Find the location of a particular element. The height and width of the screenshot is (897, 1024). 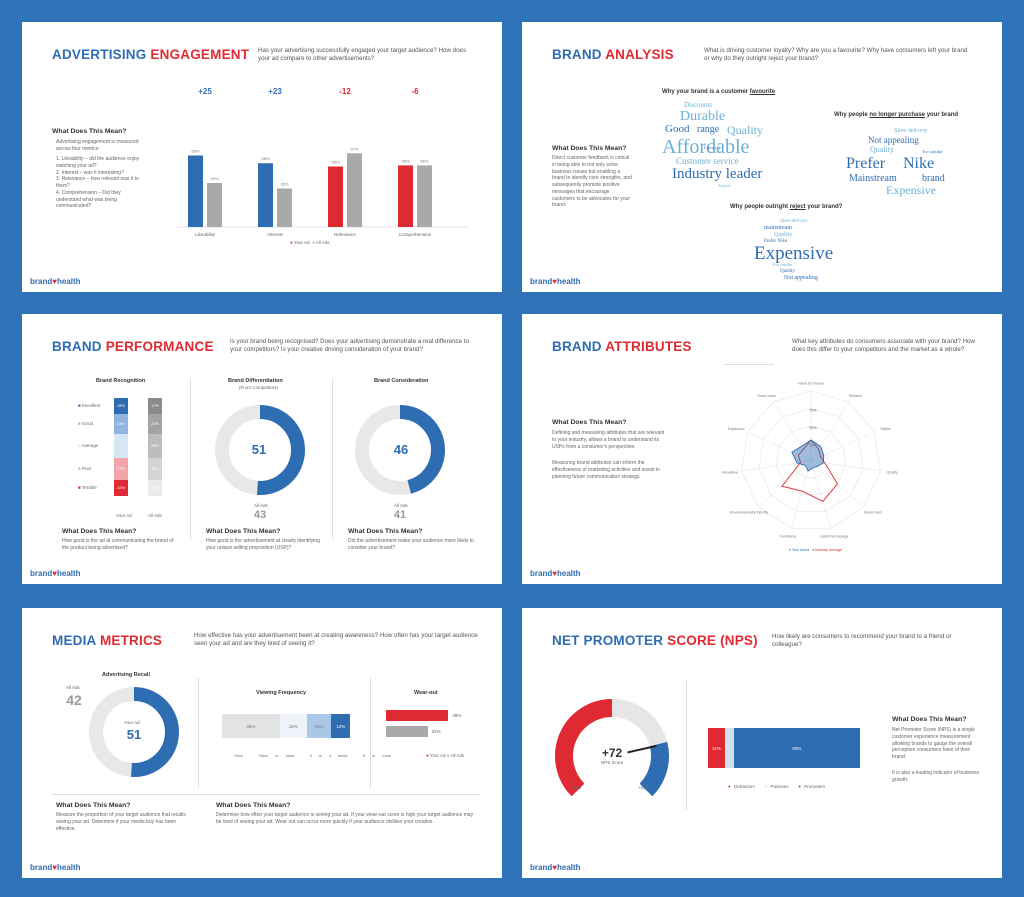

chart-legend: ● Your Ad ● All Ads is located at coordinates (310, 242).